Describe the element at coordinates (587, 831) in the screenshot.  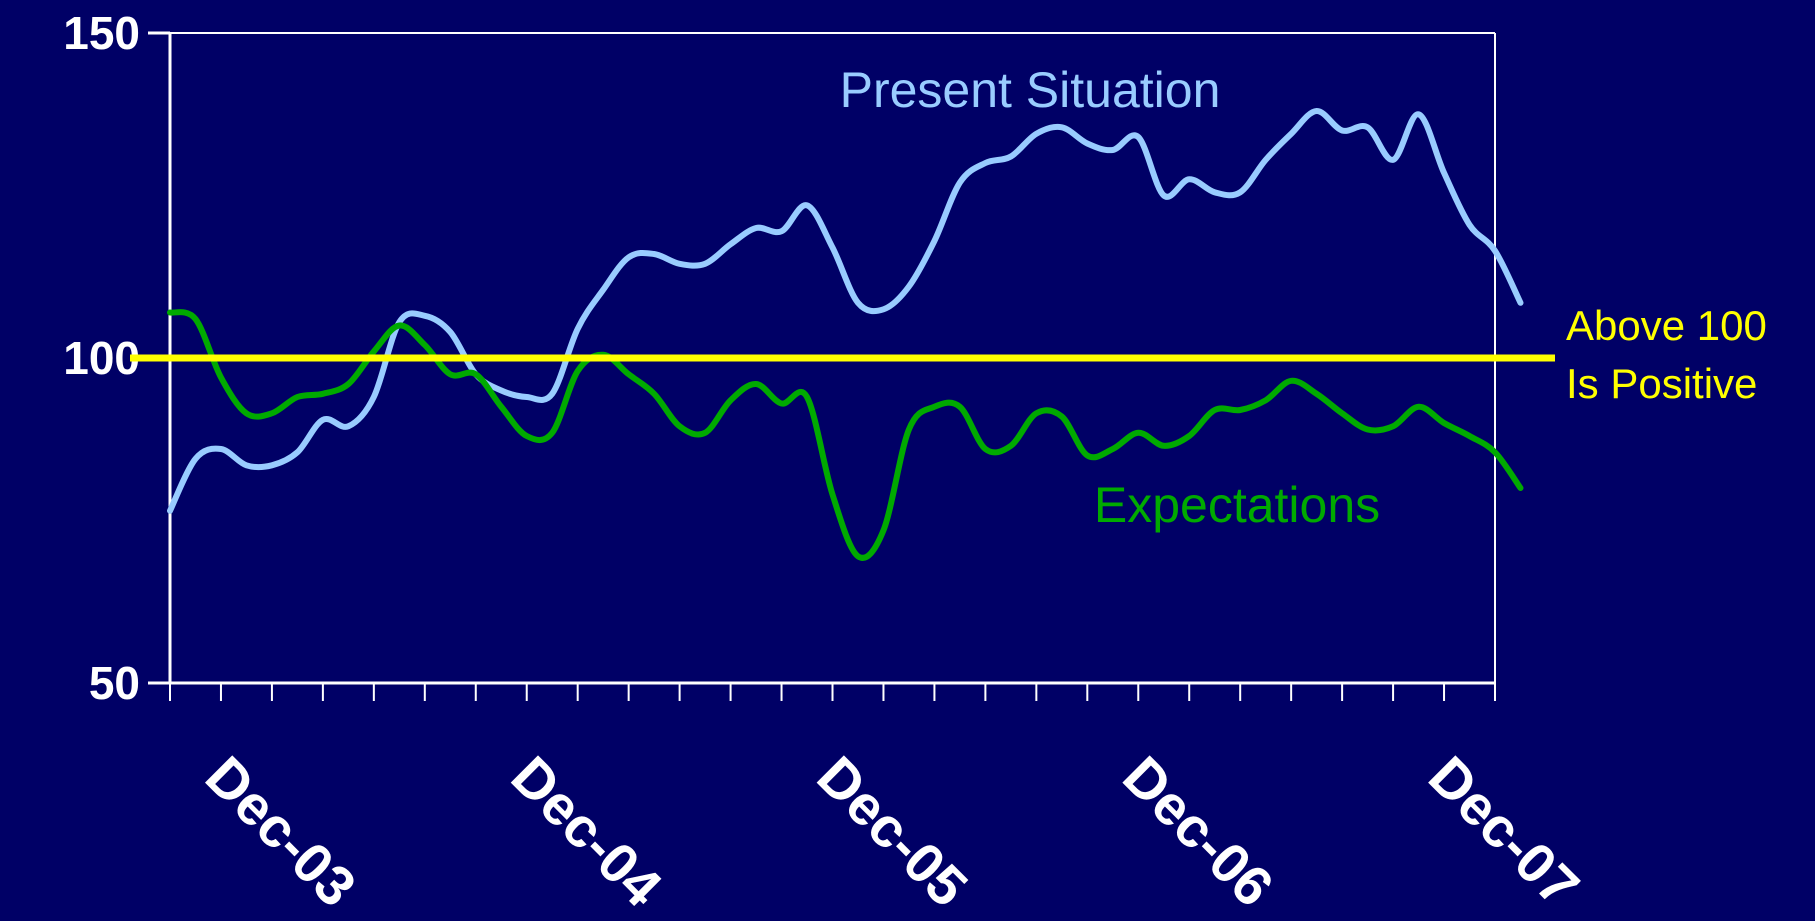
I see `x-tick-label: Dec-04` at that location.